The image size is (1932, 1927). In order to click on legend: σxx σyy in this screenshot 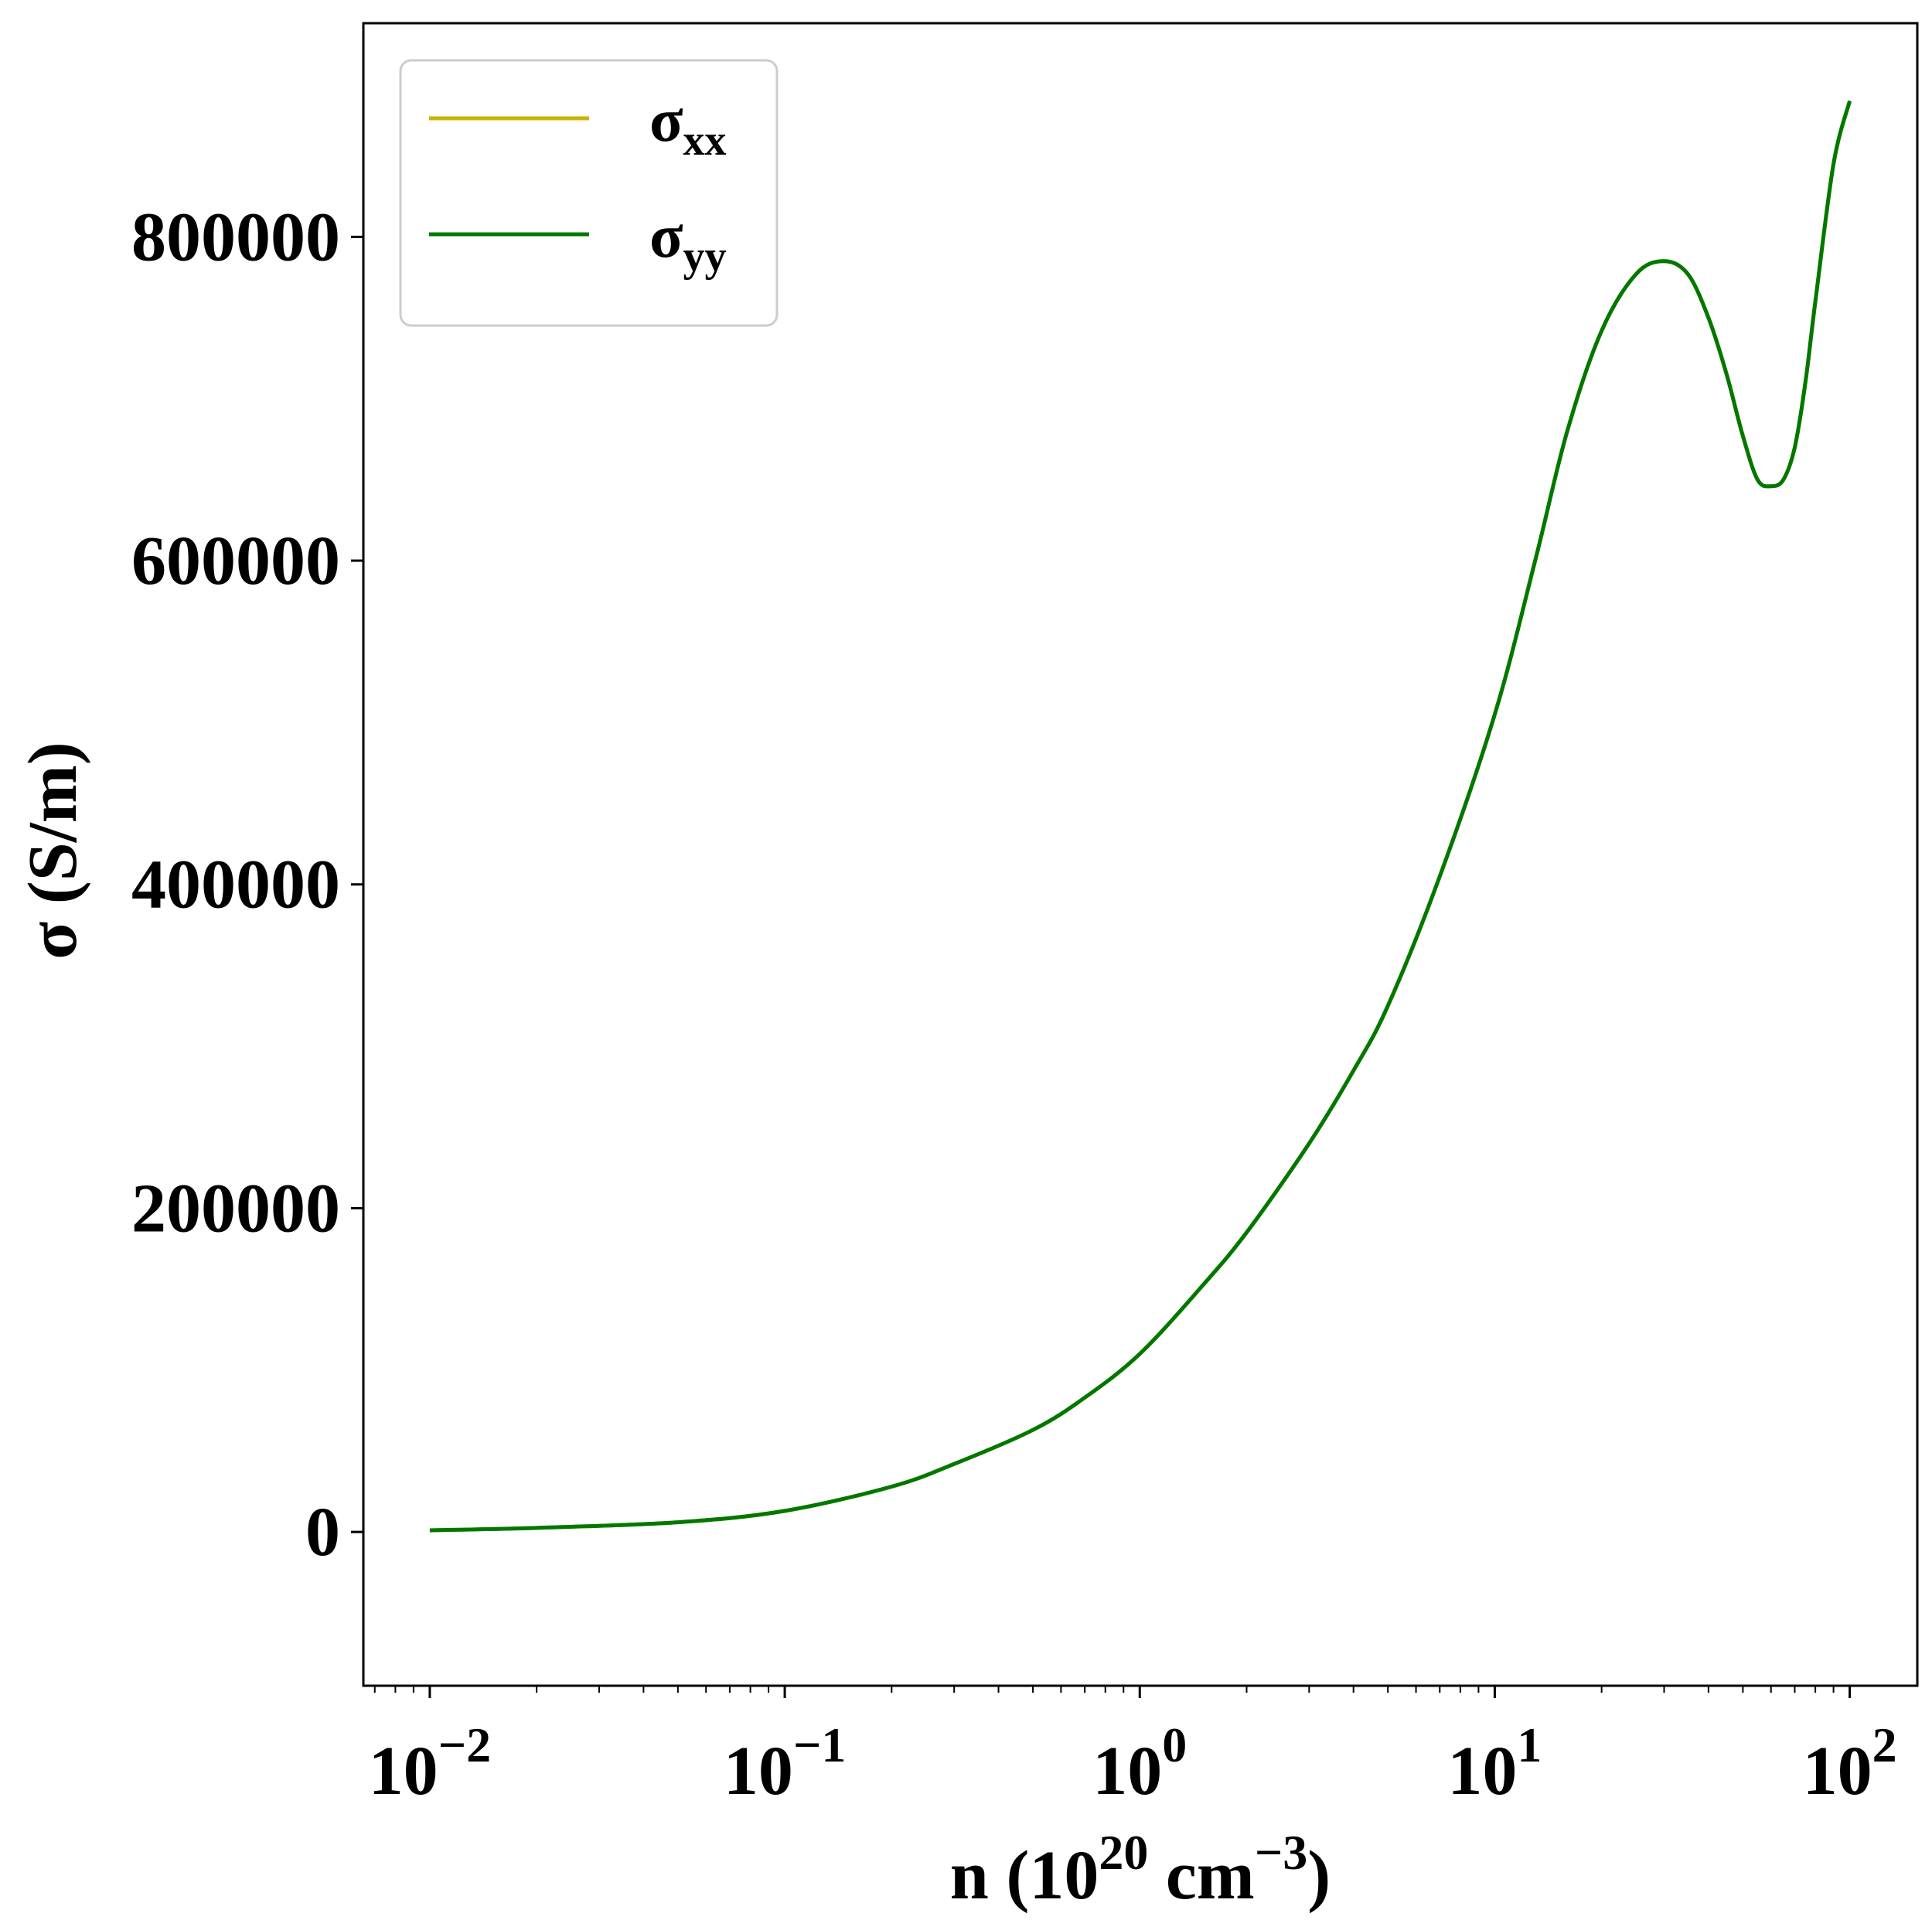, I will do `click(589, 193)`.